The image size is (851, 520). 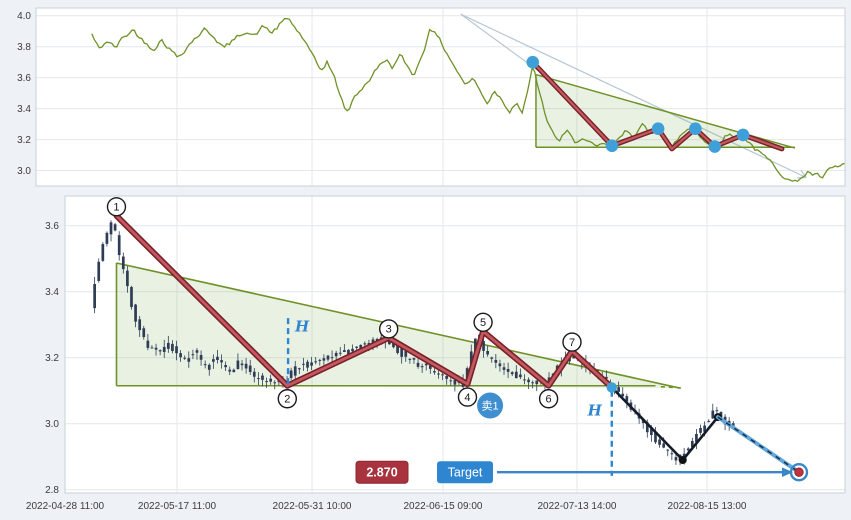 I want to click on pivot-number: 2, so click(x=287, y=400).